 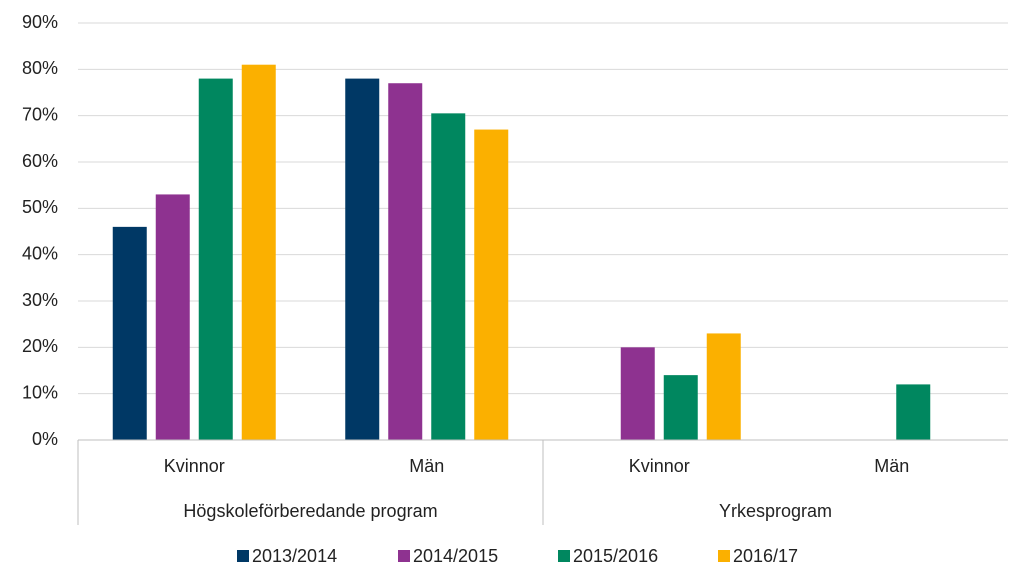 What do you see at coordinates (310, 511) in the screenshot?
I see `group-label: Högskoleförberedande program` at bounding box center [310, 511].